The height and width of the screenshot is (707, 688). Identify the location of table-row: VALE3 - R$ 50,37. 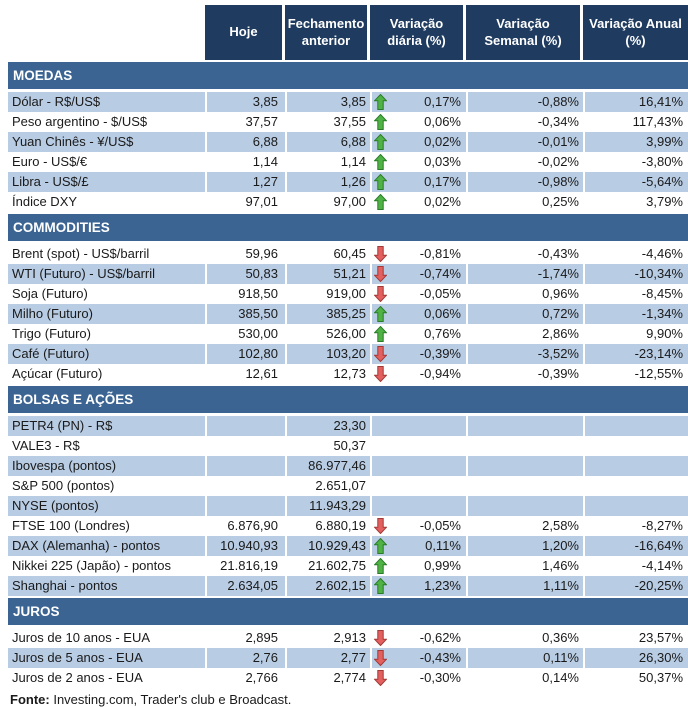
(348, 446).